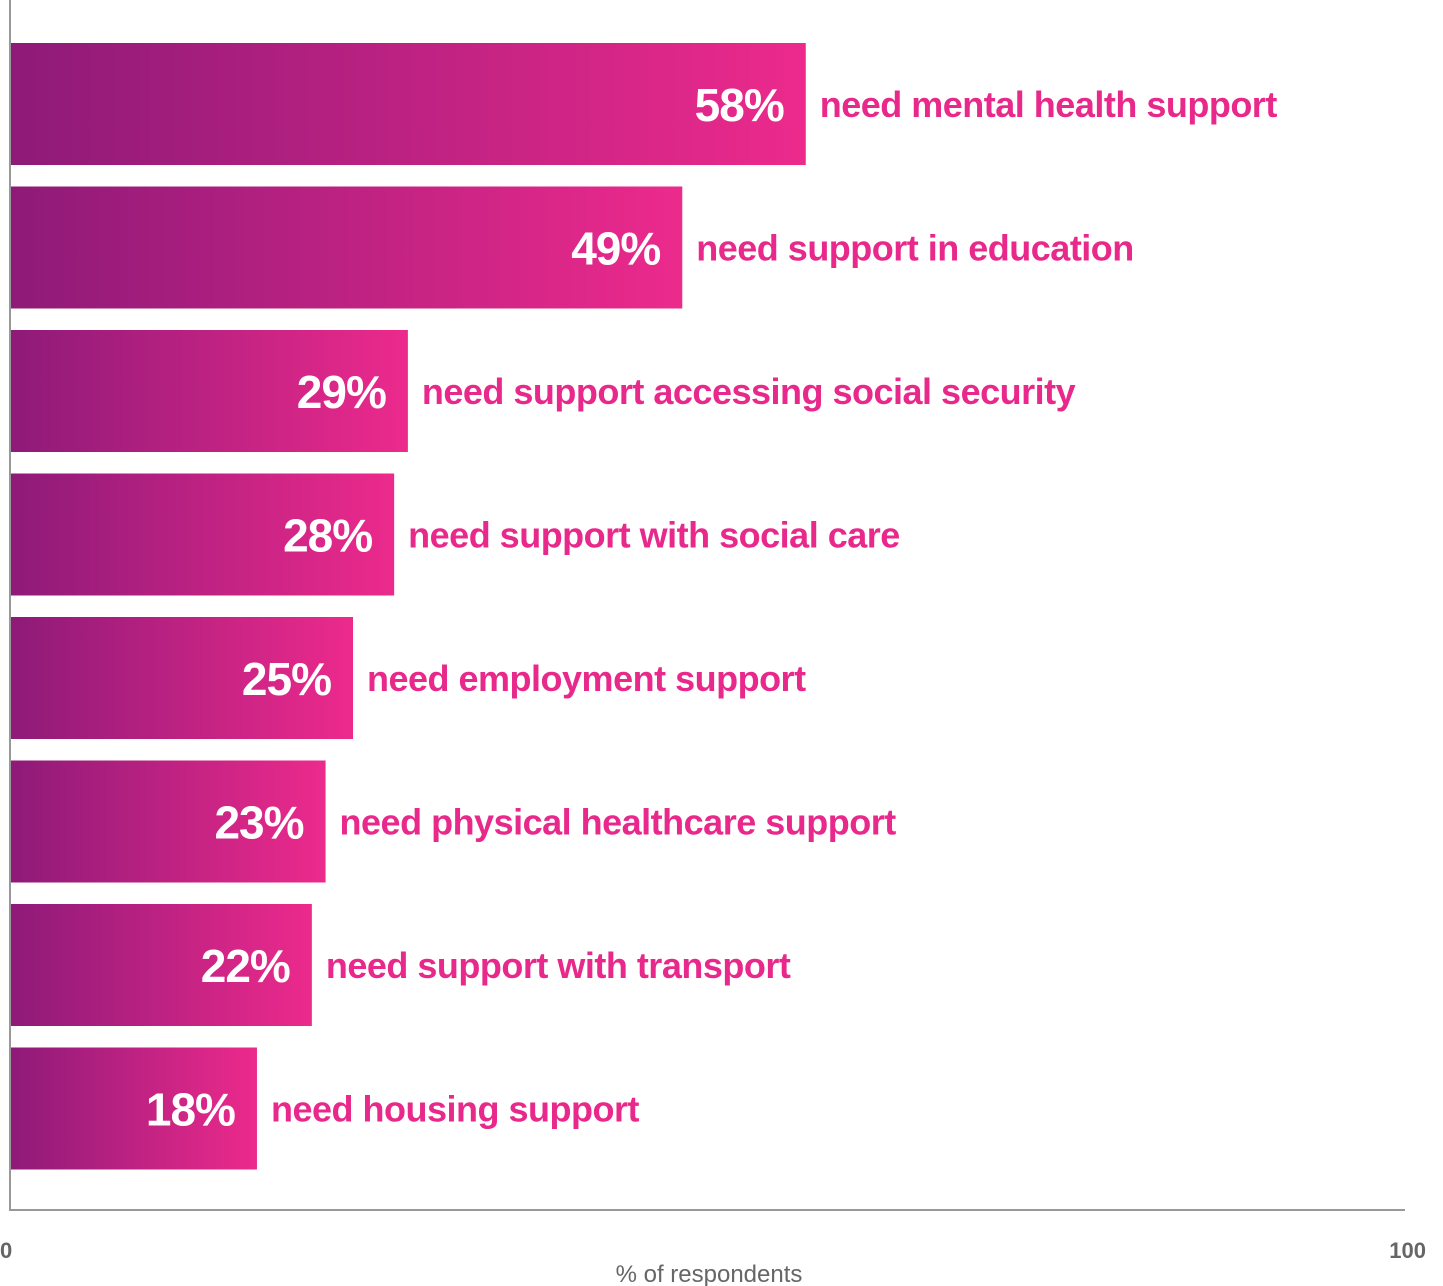 This screenshot has width=1443, height=1286. What do you see at coordinates (286, 679) in the screenshot?
I see `bar-value-label: 25%` at bounding box center [286, 679].